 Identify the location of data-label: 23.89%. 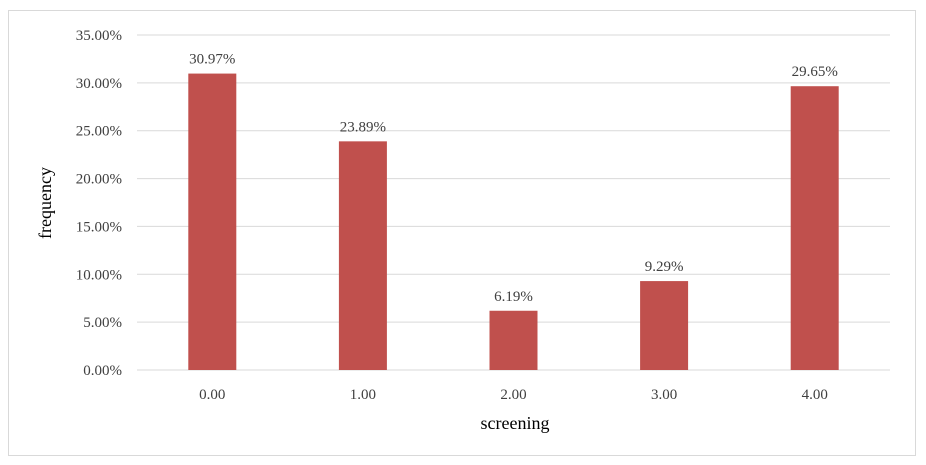
(363, 127).